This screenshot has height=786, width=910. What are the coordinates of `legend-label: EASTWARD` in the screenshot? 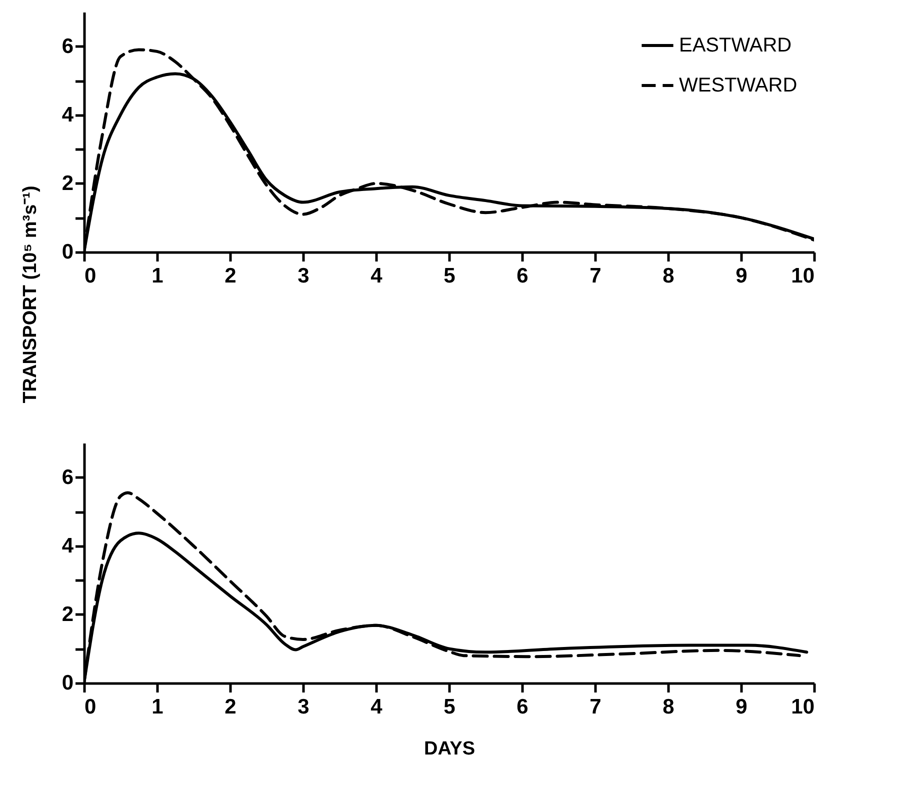 It's located at (735, 45).